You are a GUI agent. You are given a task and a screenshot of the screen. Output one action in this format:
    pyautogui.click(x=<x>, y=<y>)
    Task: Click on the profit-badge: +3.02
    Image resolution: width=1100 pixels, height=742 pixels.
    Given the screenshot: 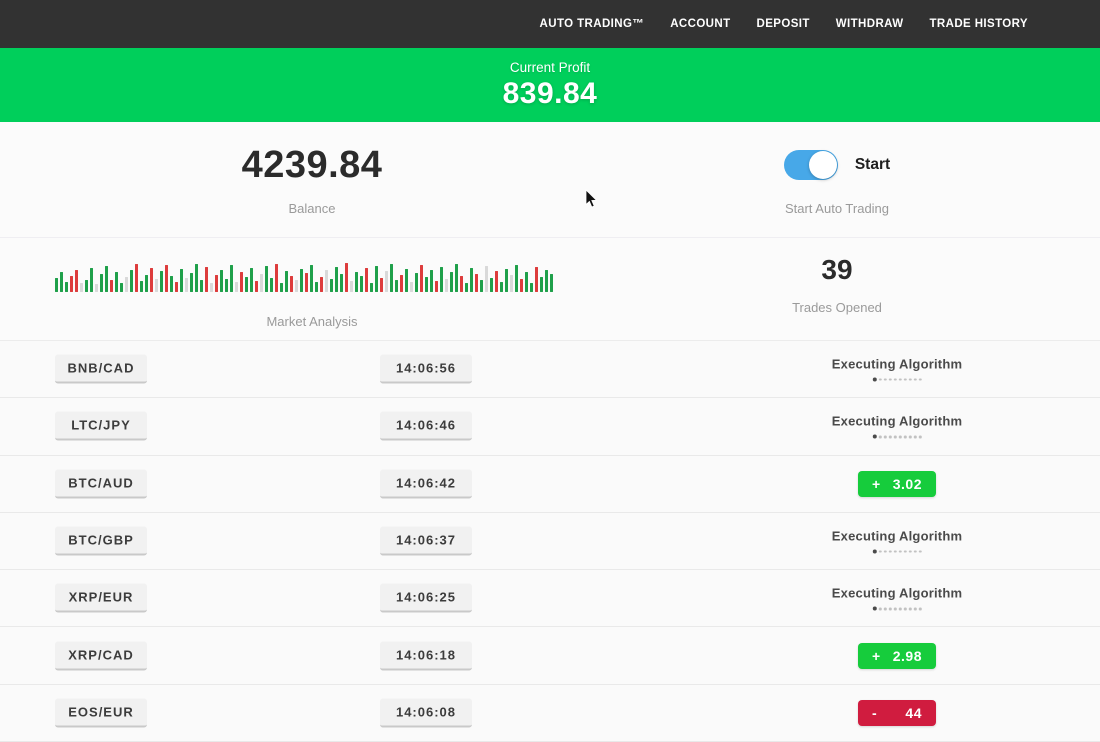 What is the action you would take?
    pyautogui.click(x=897, y=483)
    